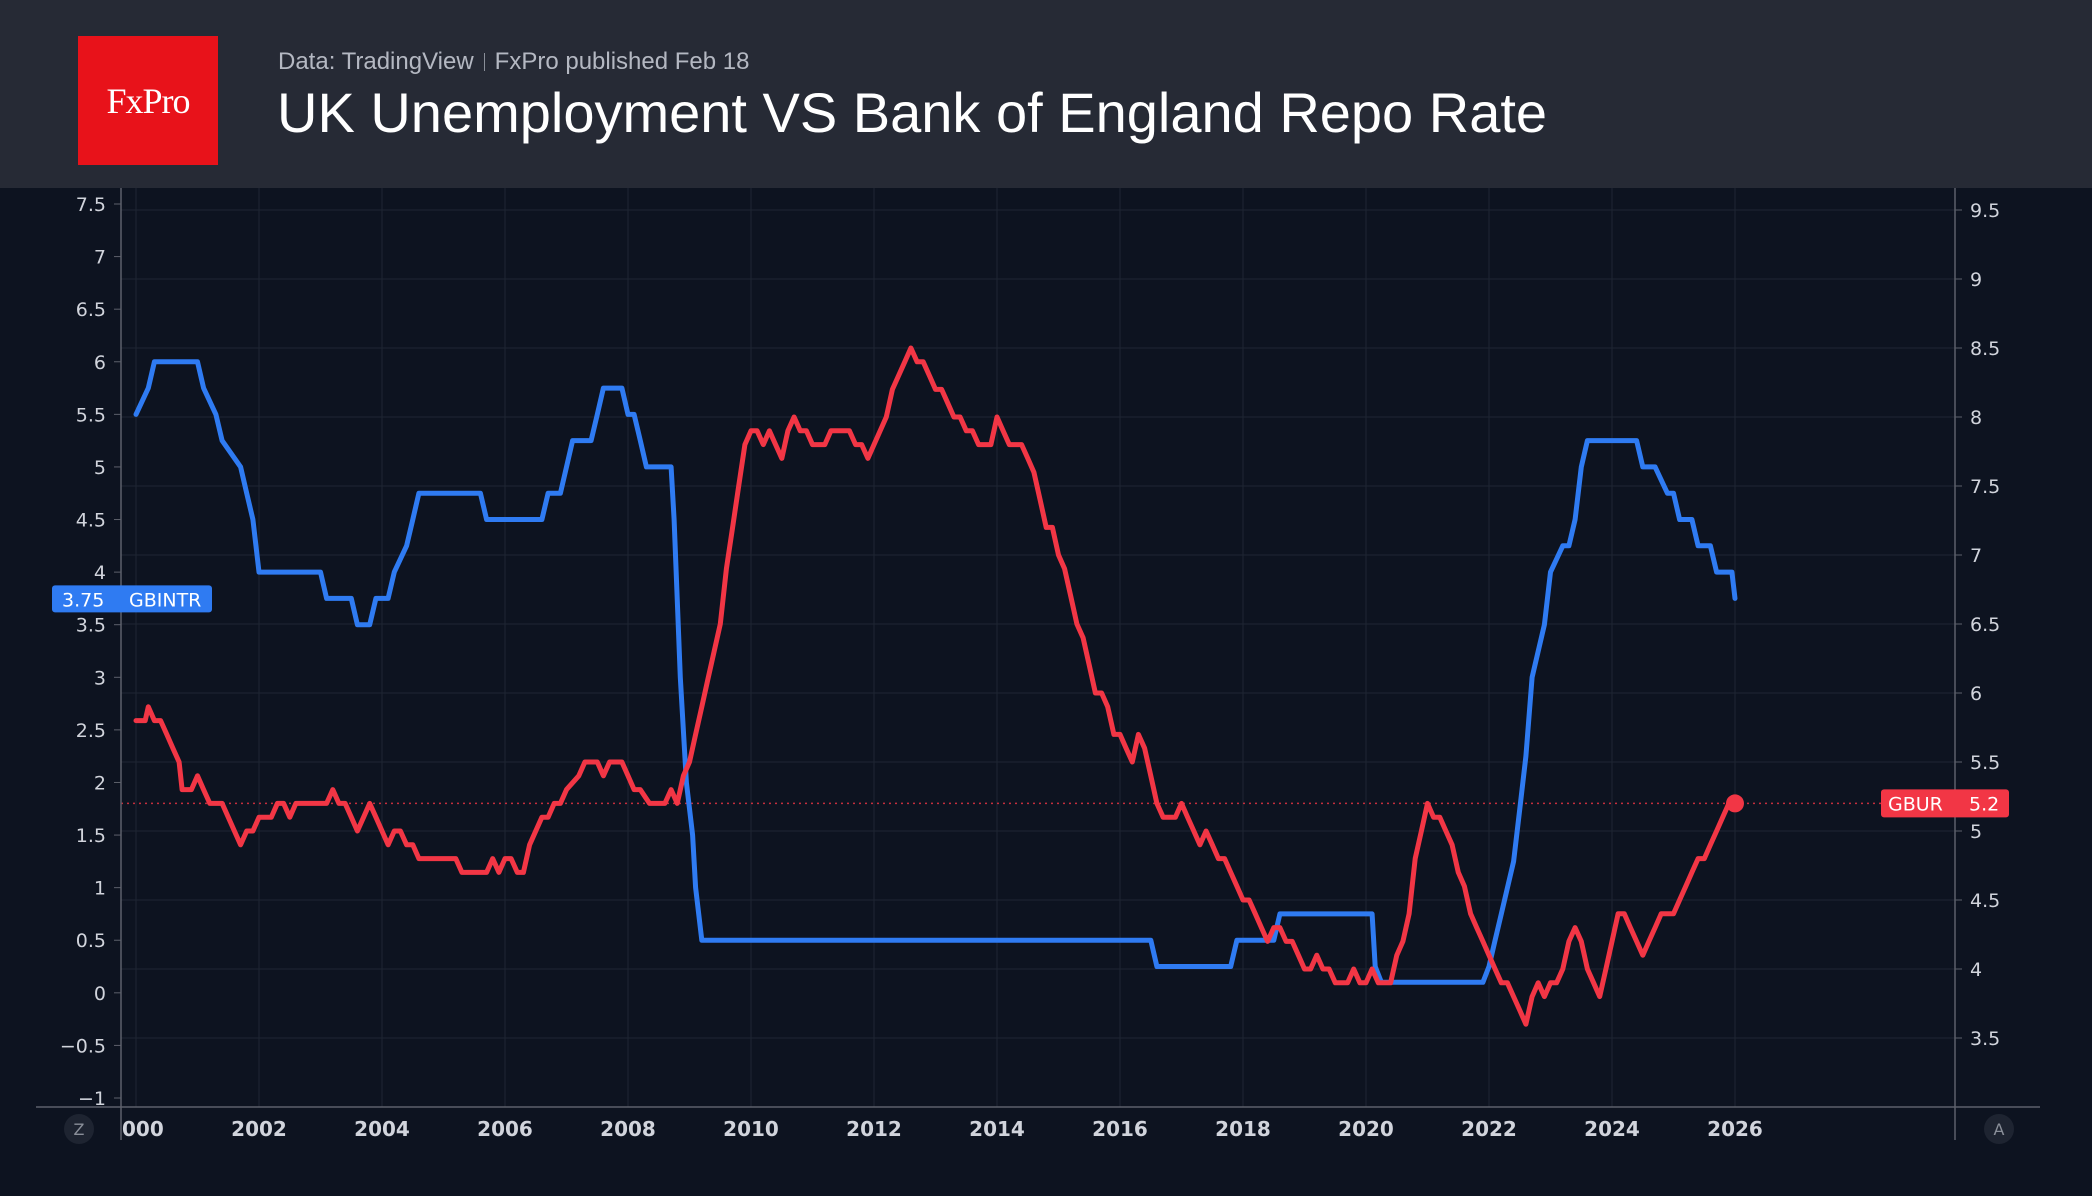 This screenshot has width=2092, height=1196. I want to click on left-tick-label: 4.5, so click(91, 521).